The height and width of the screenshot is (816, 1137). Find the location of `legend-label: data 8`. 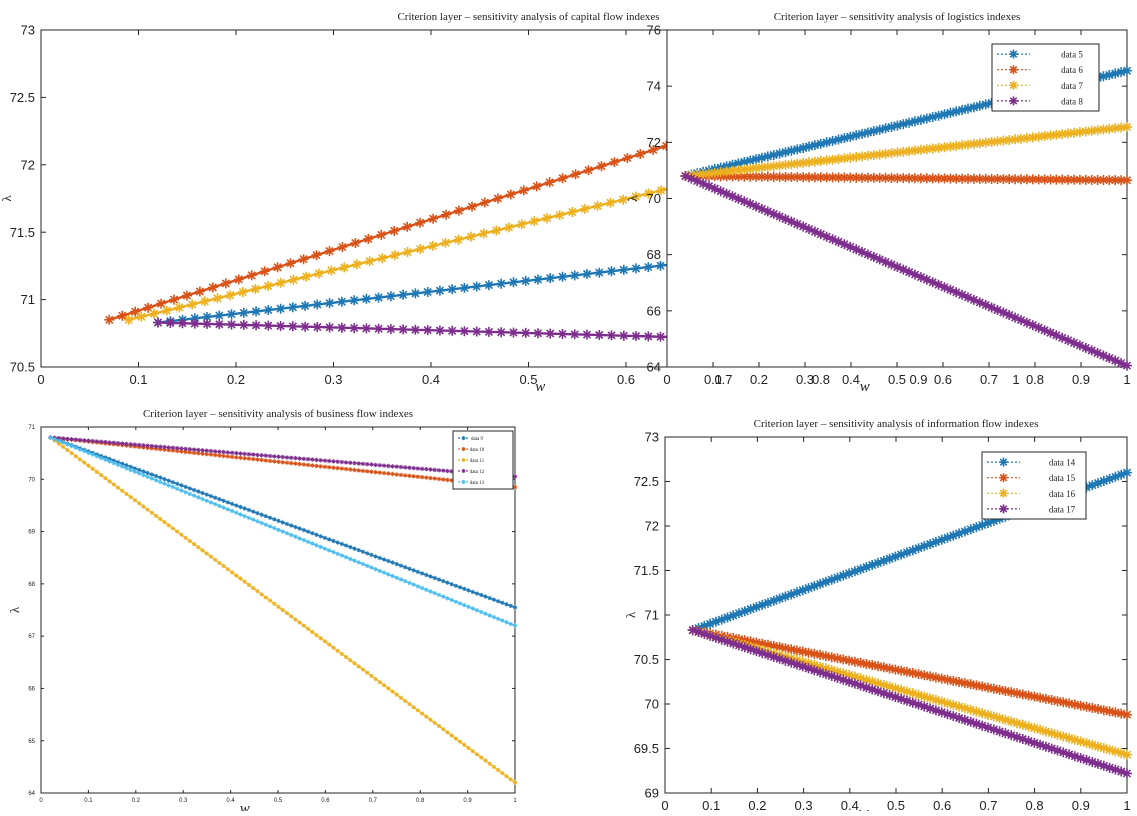

legend-label: data 8 is located at coordinates (1072, 101).